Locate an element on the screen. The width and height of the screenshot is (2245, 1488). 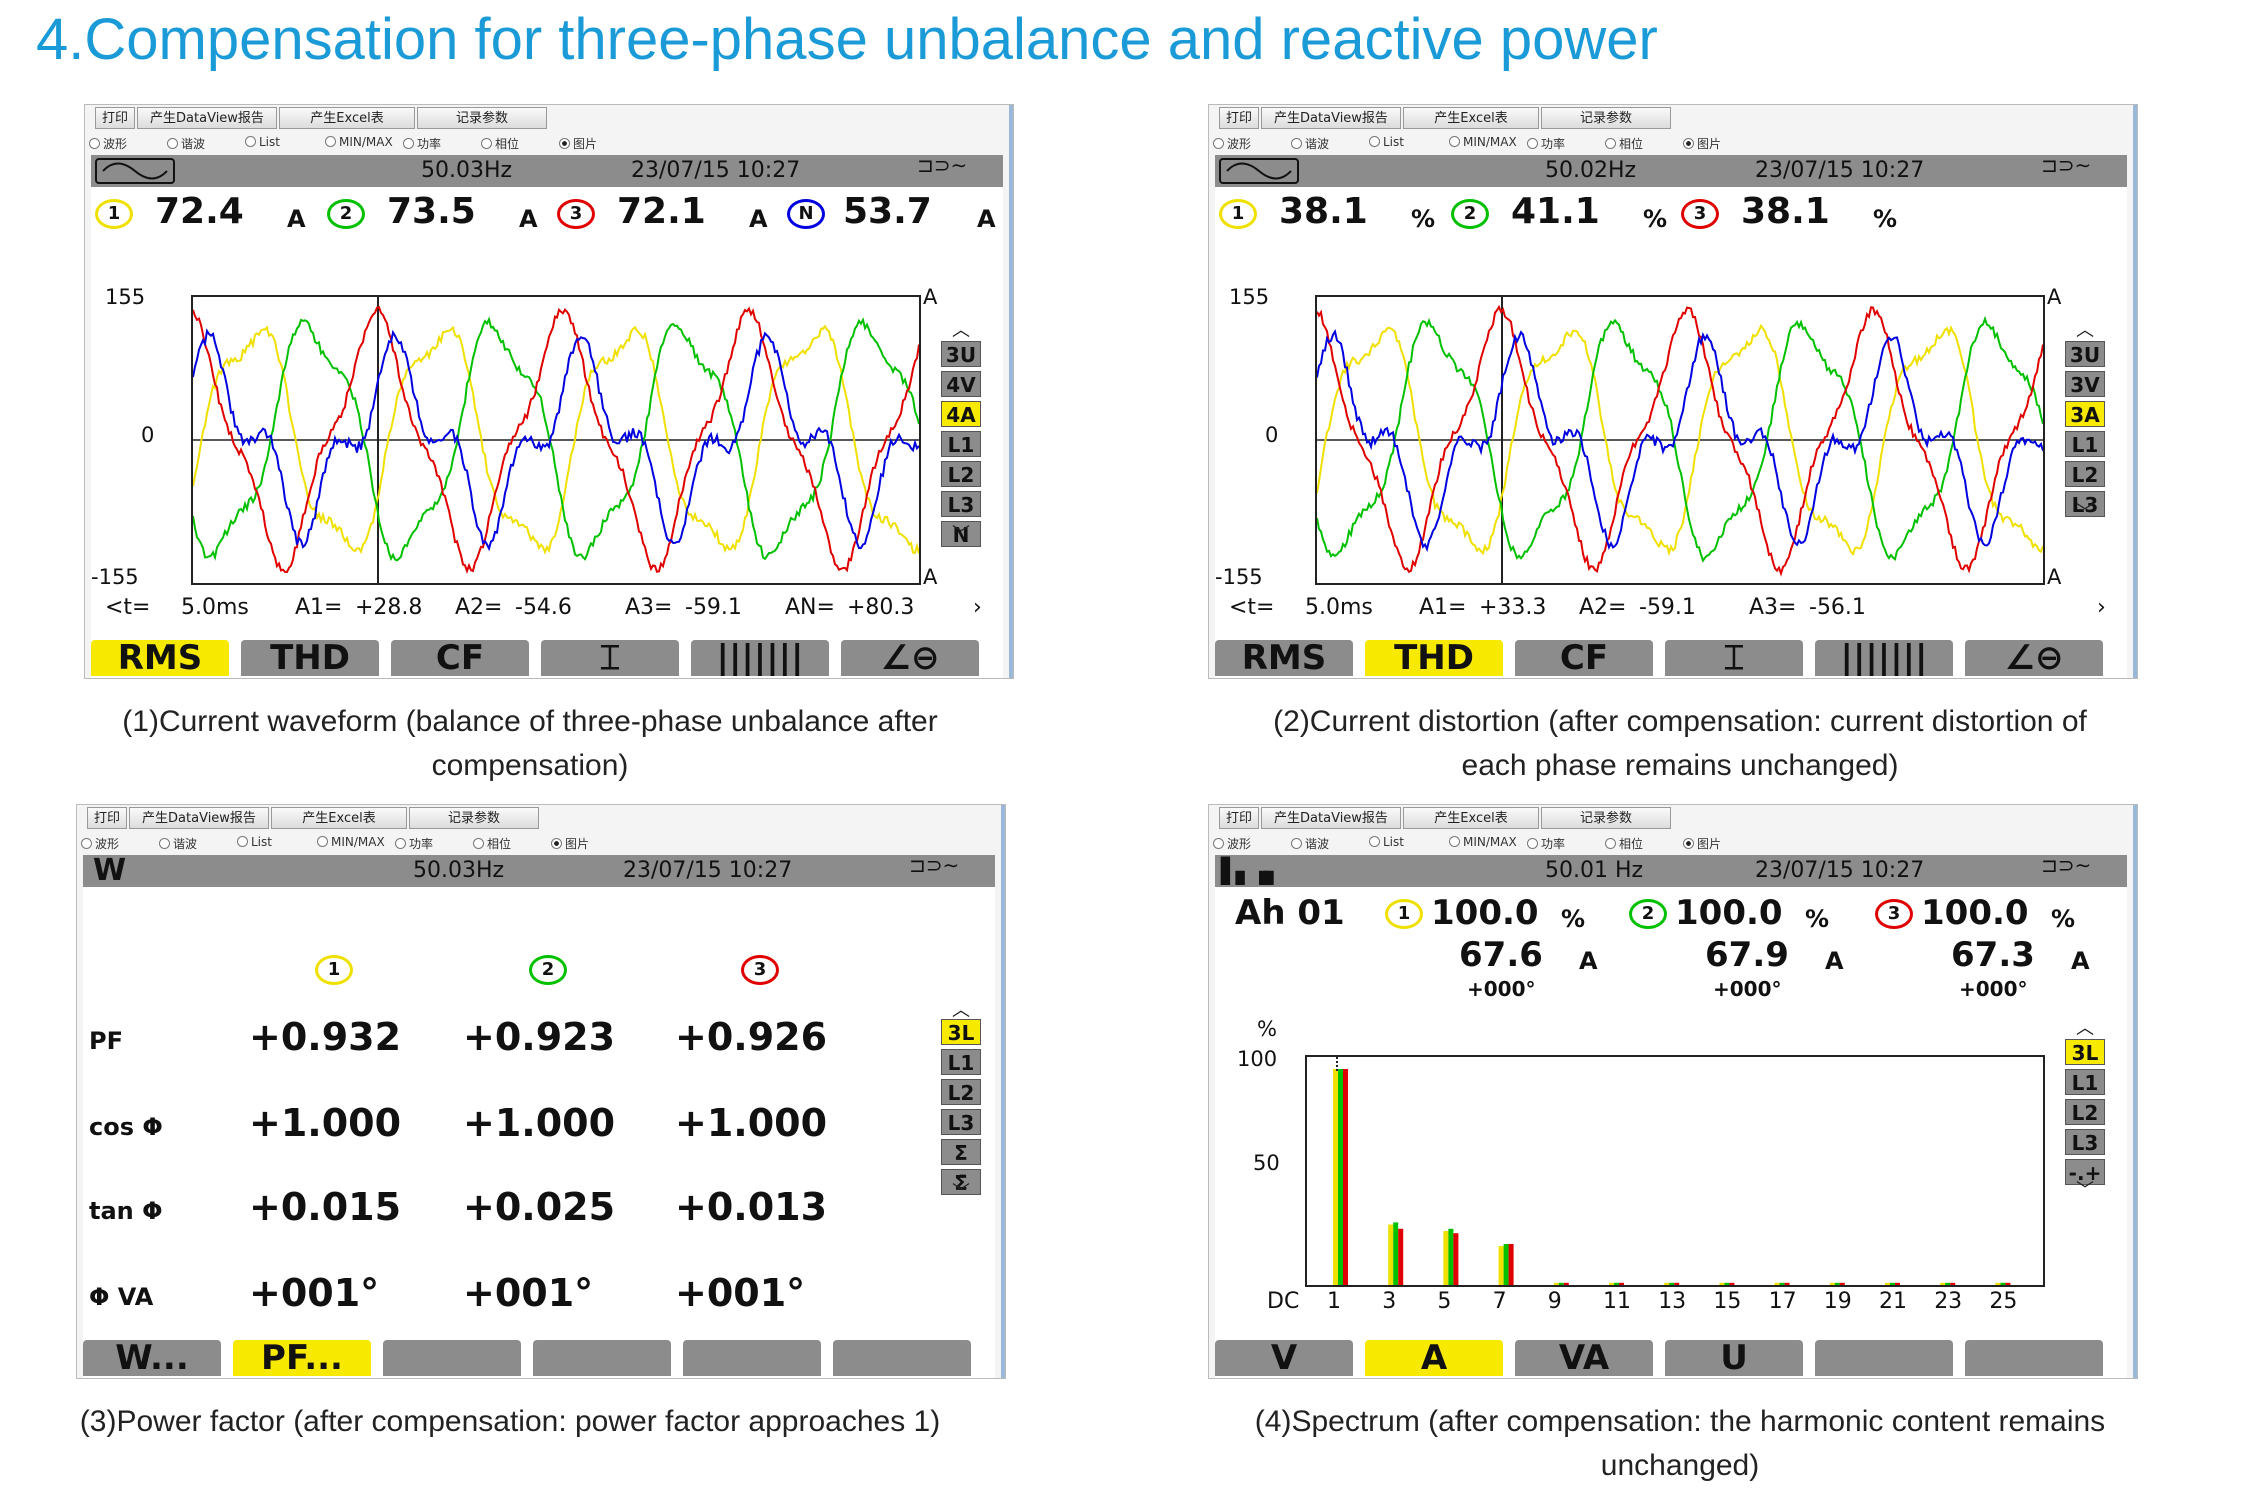
function-button-1: V is located at coordinates (1284, 1358).